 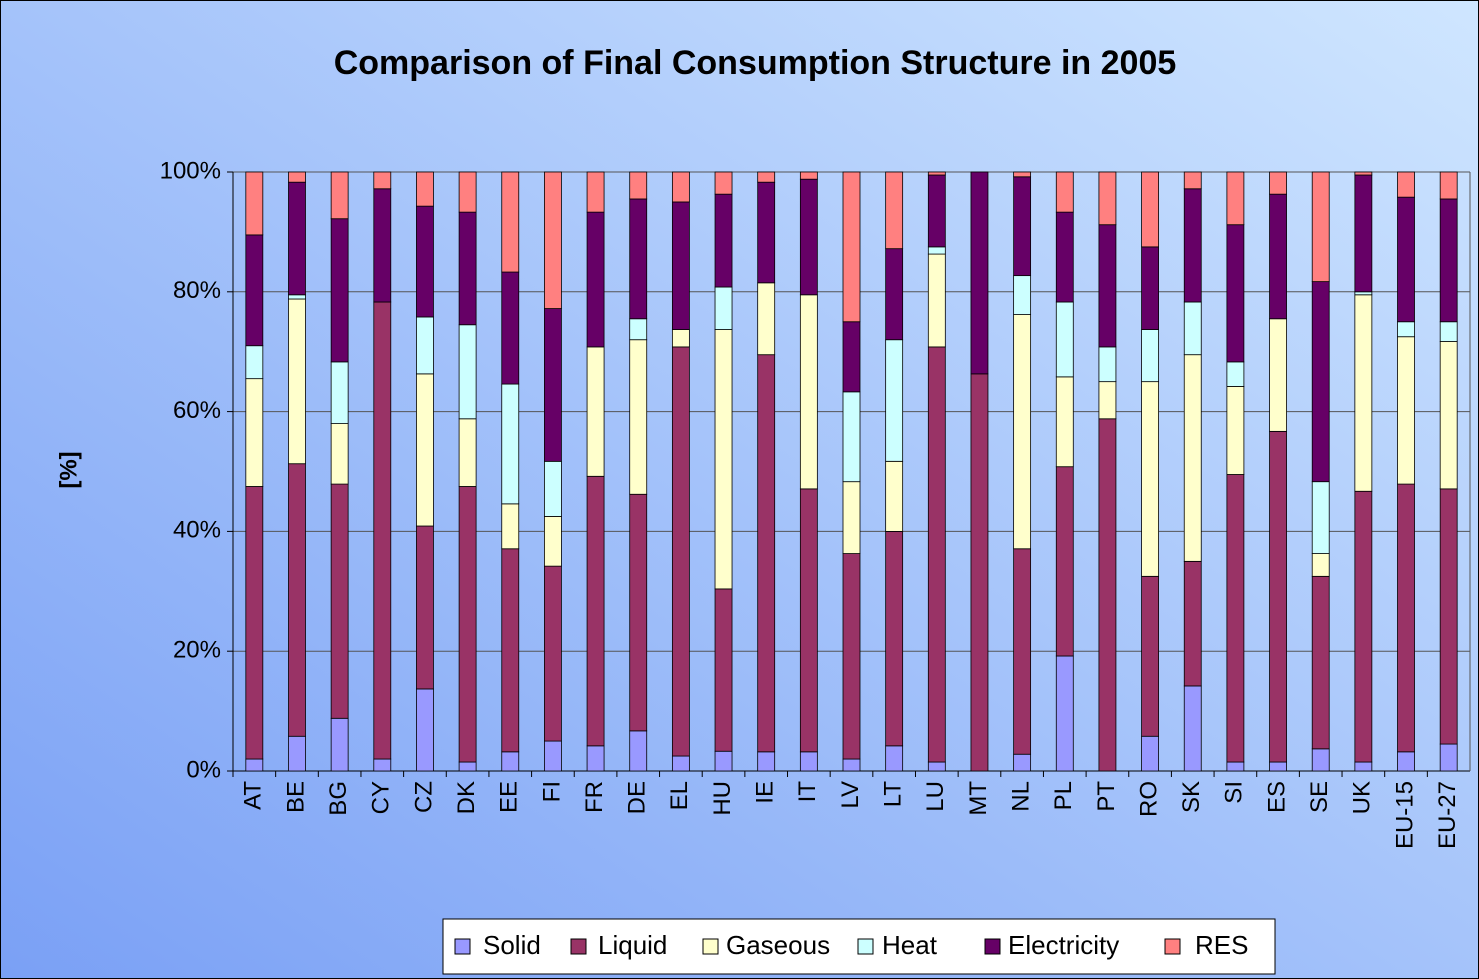 I want to click on x-tick-label: BG, so click(x=338, y=798).